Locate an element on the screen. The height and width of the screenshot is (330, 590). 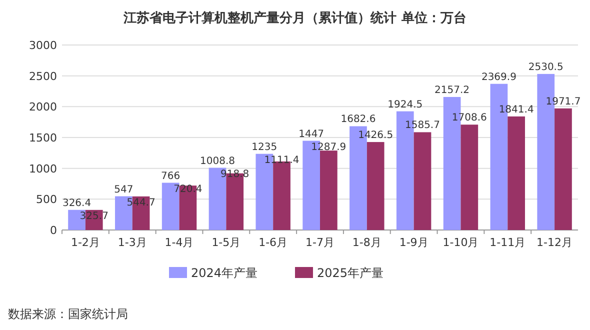
data-label: 1287.9 is located at coordinates (328, 147).